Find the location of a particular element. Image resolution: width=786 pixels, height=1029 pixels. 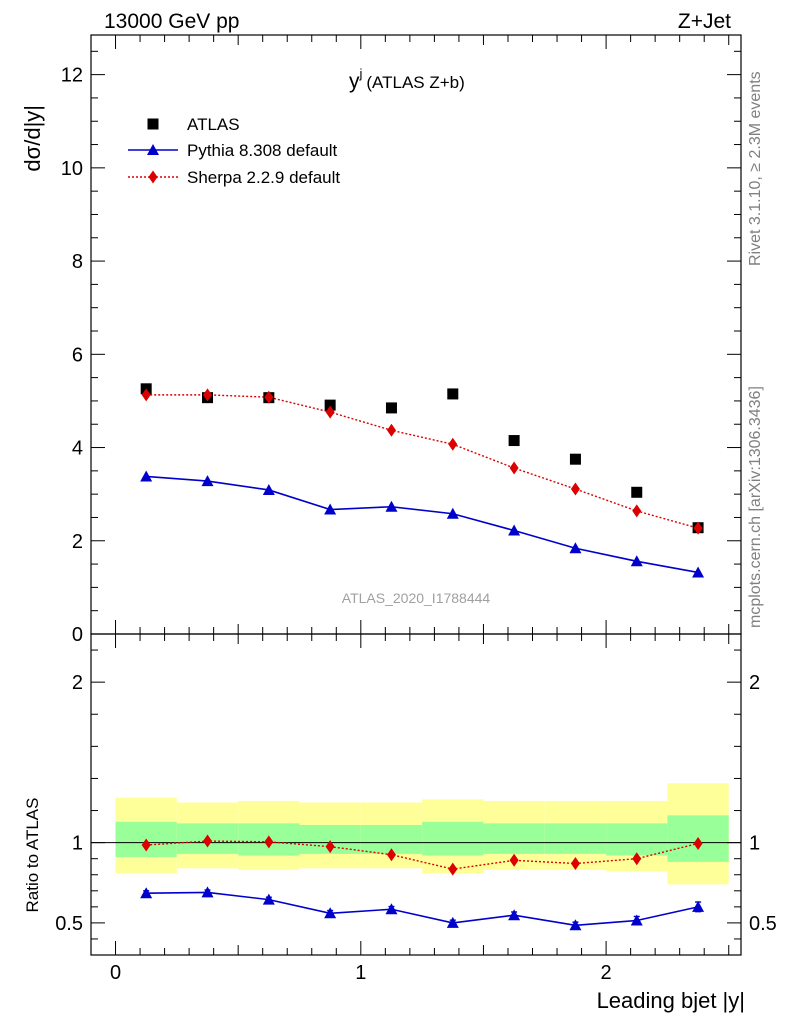

ratio-pythia-line is located at coordinates (422, 909).